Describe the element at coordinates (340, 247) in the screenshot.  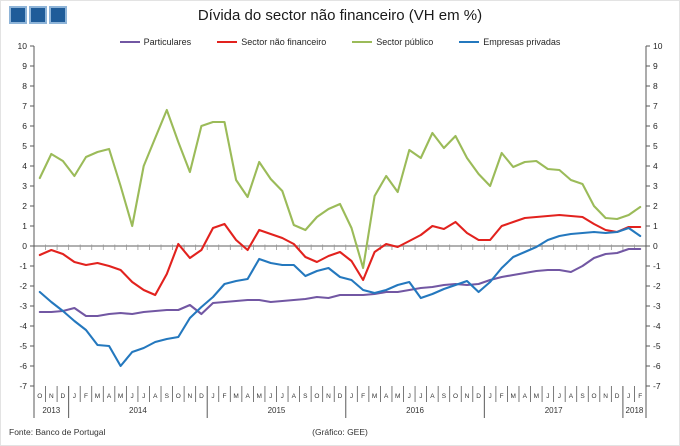
I see `zero-line` at that location.